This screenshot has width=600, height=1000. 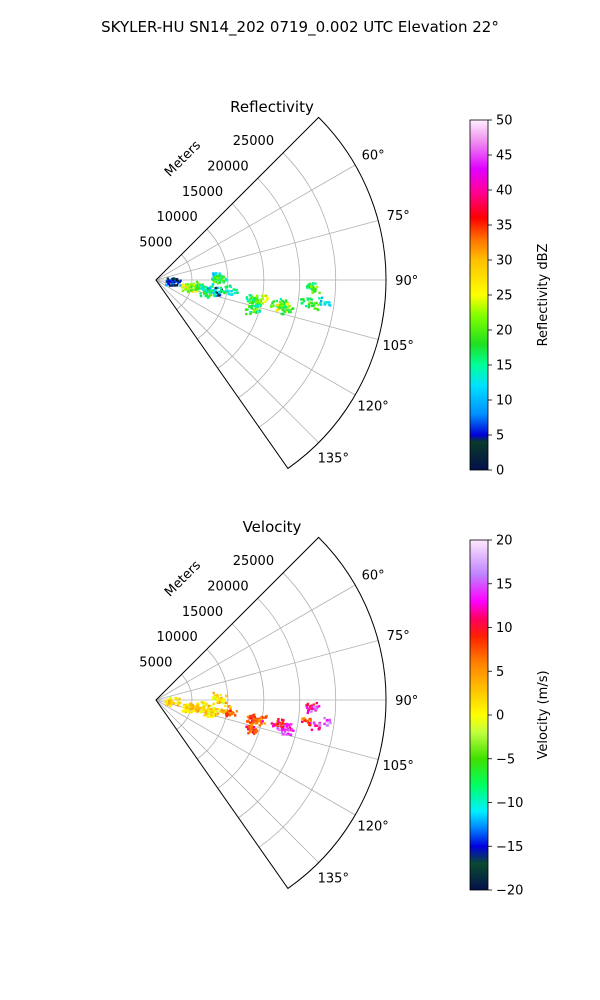 What do you see at coordinates (398, 636) in the screenshot?
I see `azimuth-tick-label: 75°` at bounding box center [398, 636].